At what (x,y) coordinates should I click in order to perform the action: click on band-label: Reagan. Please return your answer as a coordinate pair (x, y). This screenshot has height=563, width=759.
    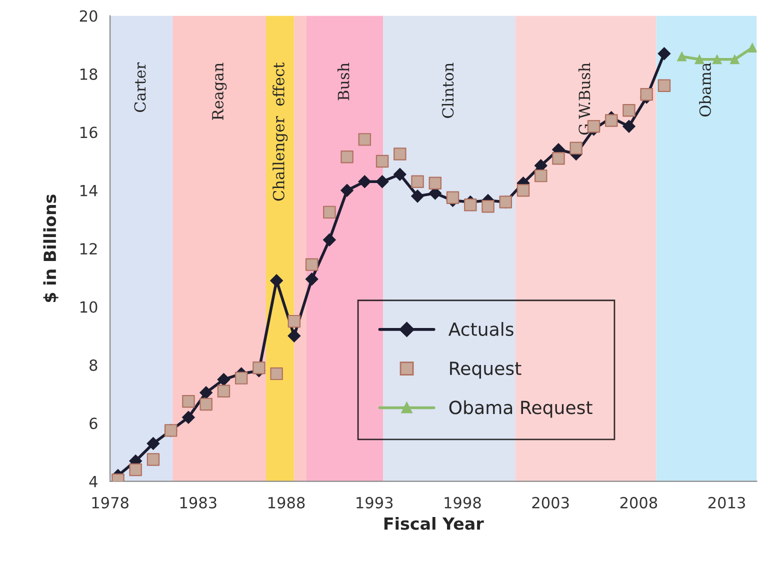
    Looking at the image, I should click on (219, 91).